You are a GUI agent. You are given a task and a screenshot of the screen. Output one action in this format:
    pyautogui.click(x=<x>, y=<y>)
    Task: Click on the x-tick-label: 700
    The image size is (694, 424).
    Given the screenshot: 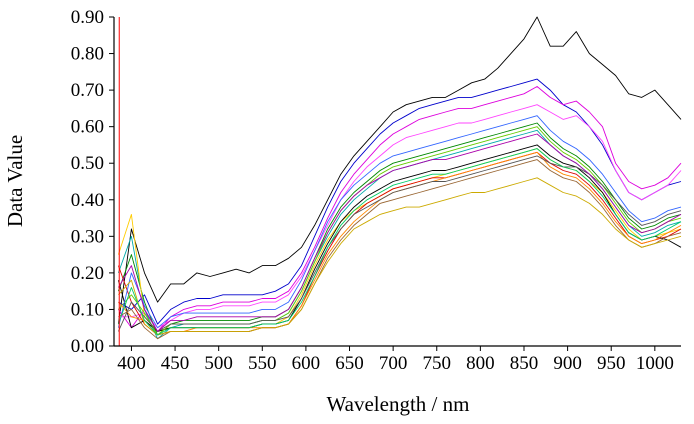 What is the action you would take?
    pyautogui.click(x=393, y=363)
    